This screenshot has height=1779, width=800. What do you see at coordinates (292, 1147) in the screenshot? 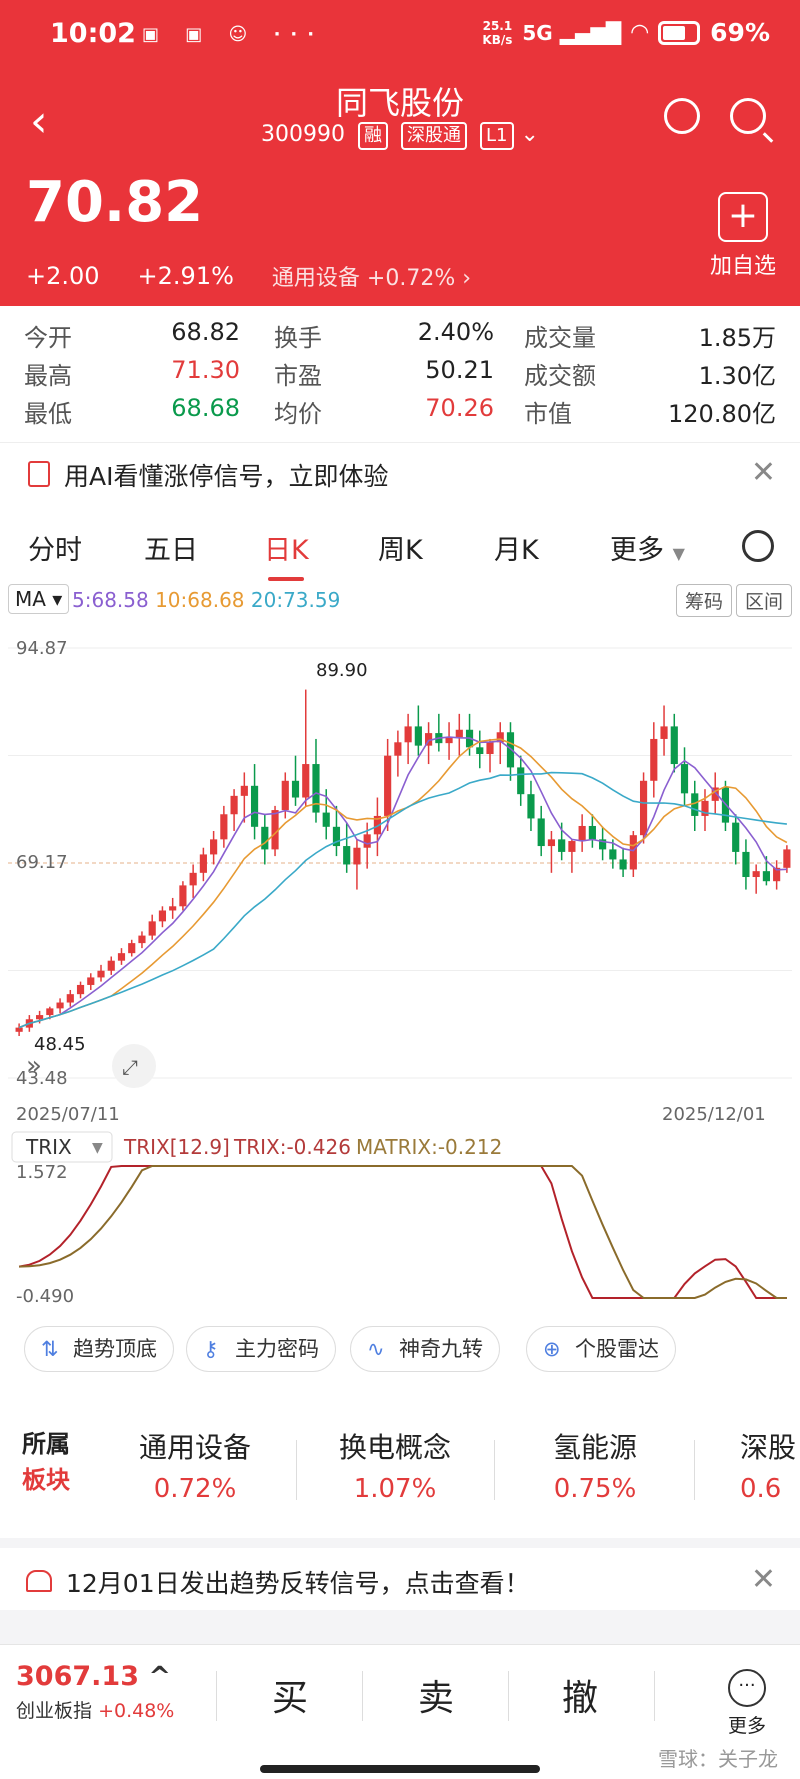
I see `trix-value: TRIX:-0.426` at bounding box center [292, 1147].